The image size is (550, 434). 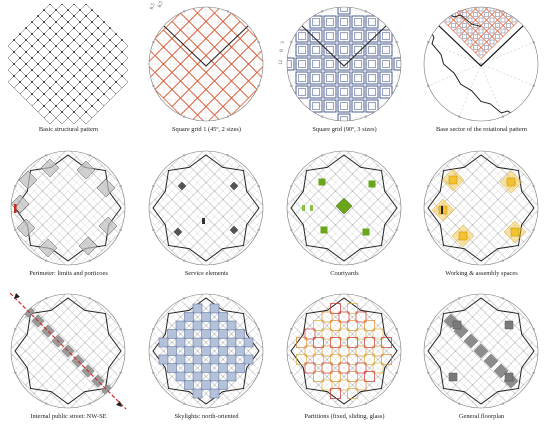 I want to click on boundary-circle, so click(x=481, y=351).